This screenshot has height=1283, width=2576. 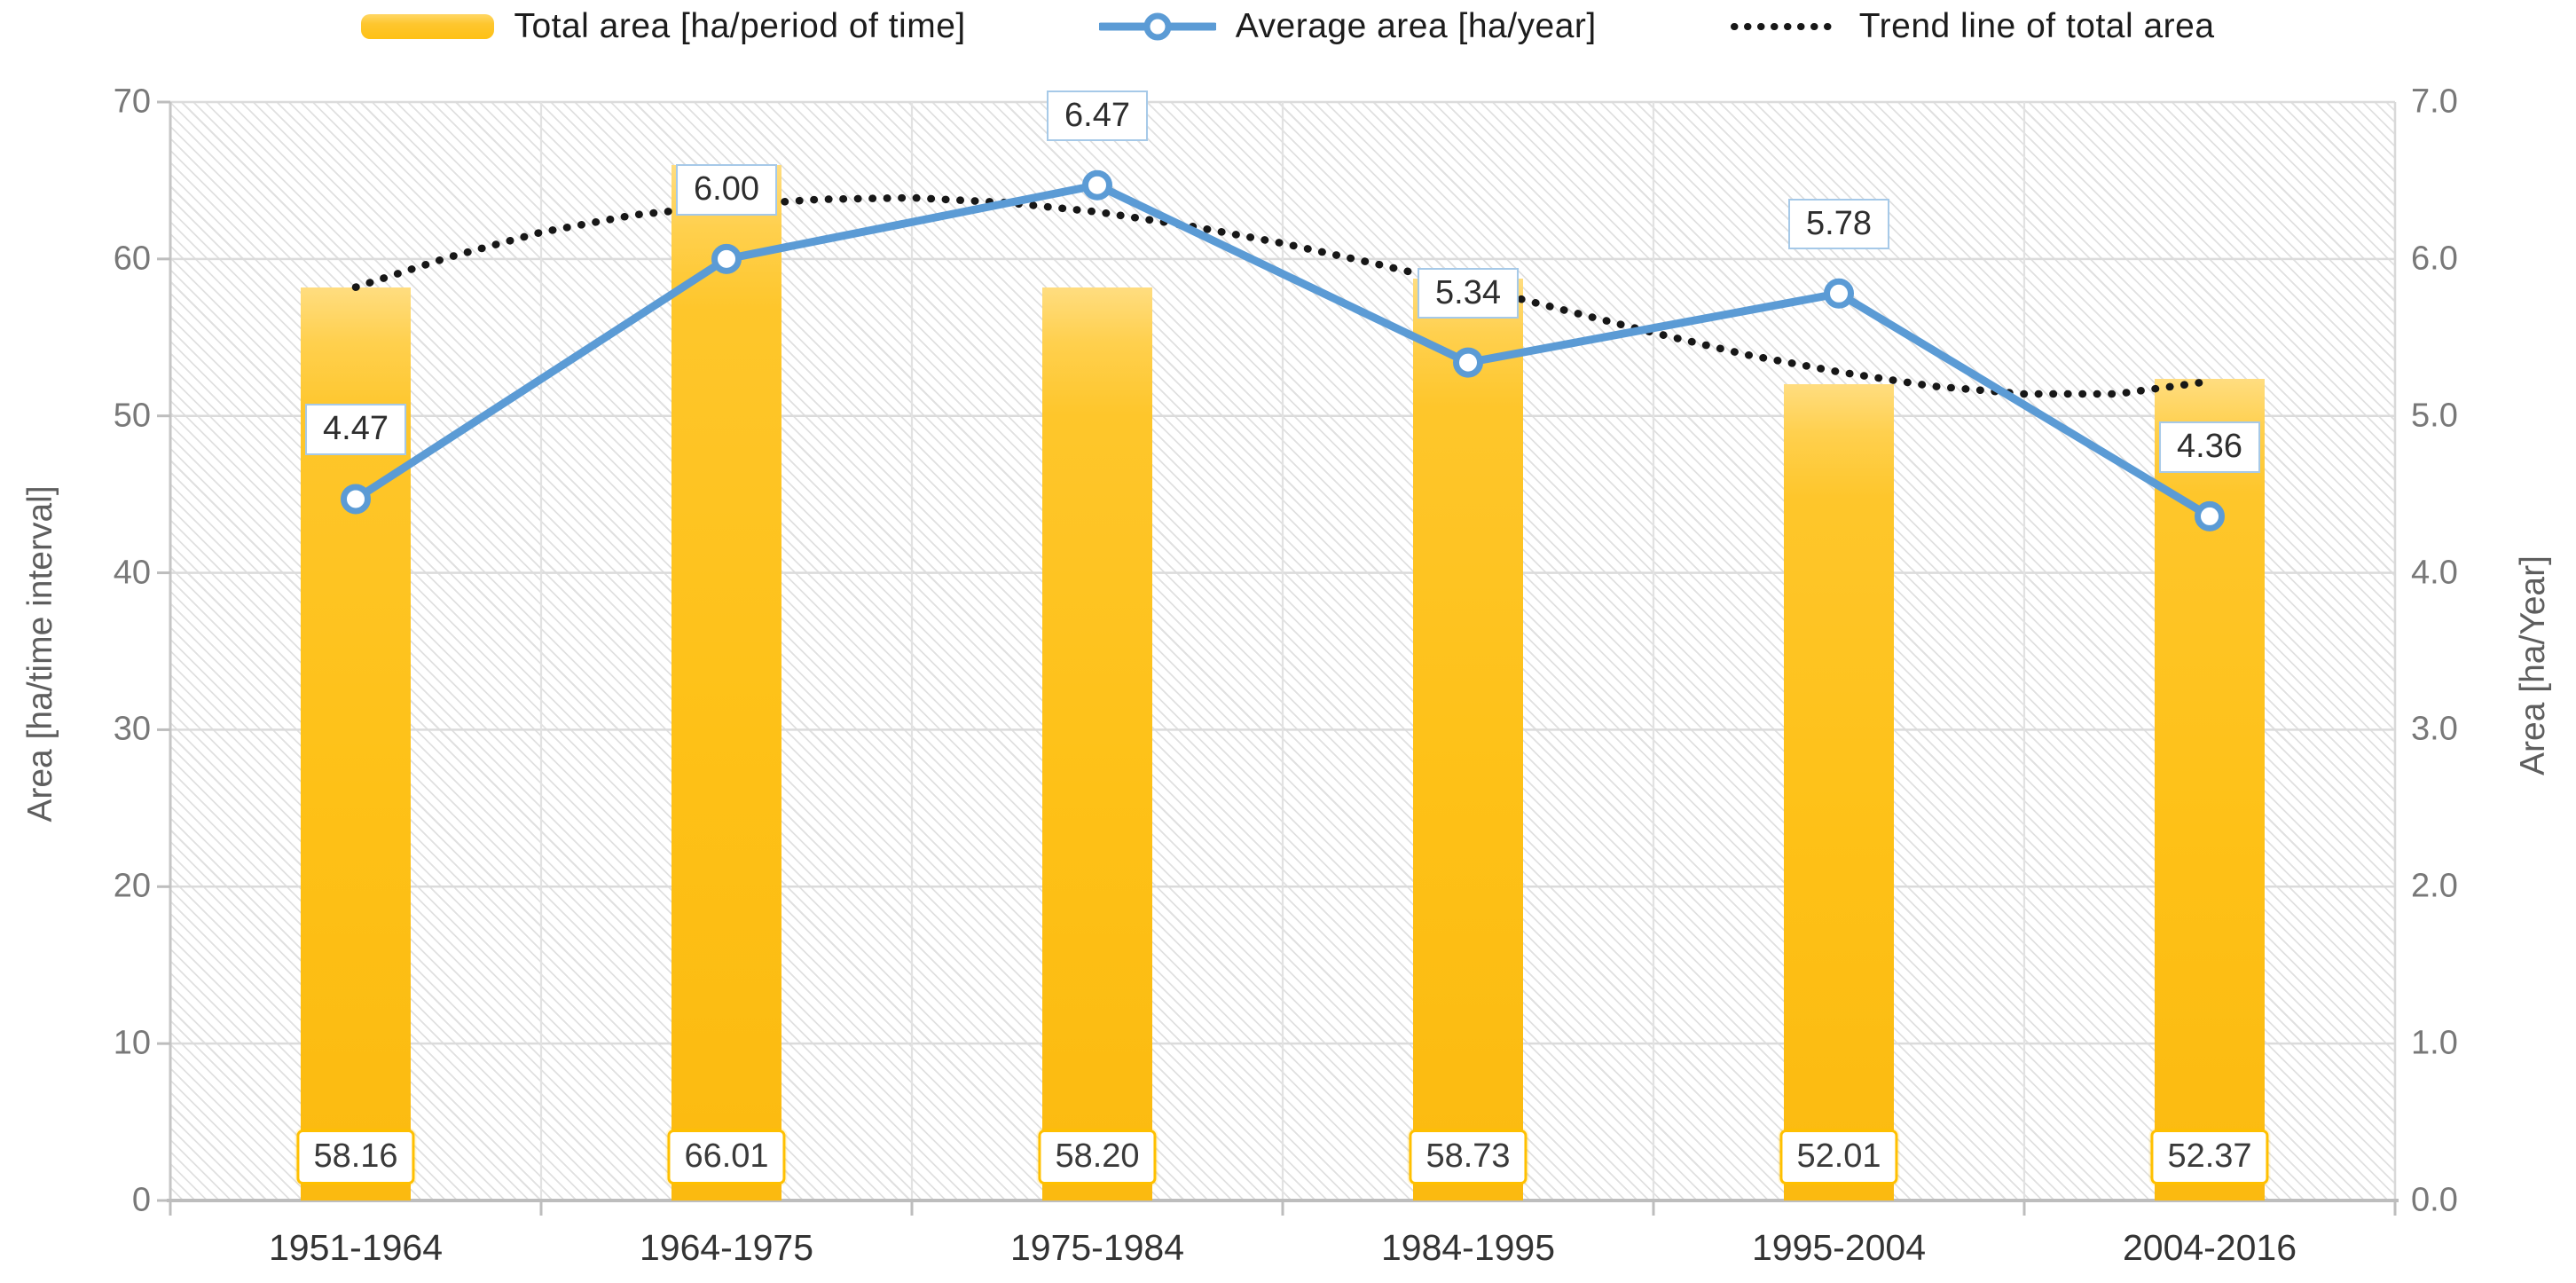 I want to click on legend-label-average-area: Average area [ha/year], so click(x=1416, y=26).